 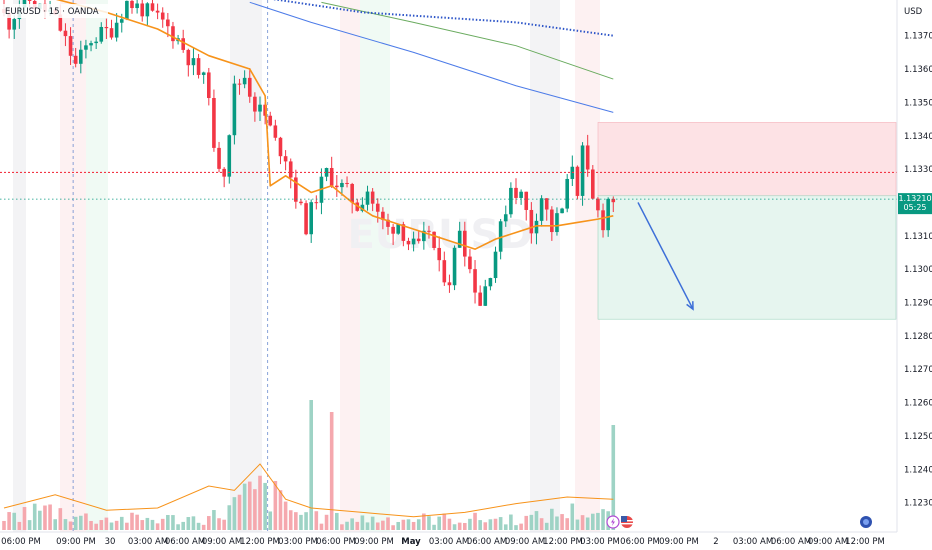 I want to click on time-tick-label: 03:00 PM, so click(x=600, y=542).